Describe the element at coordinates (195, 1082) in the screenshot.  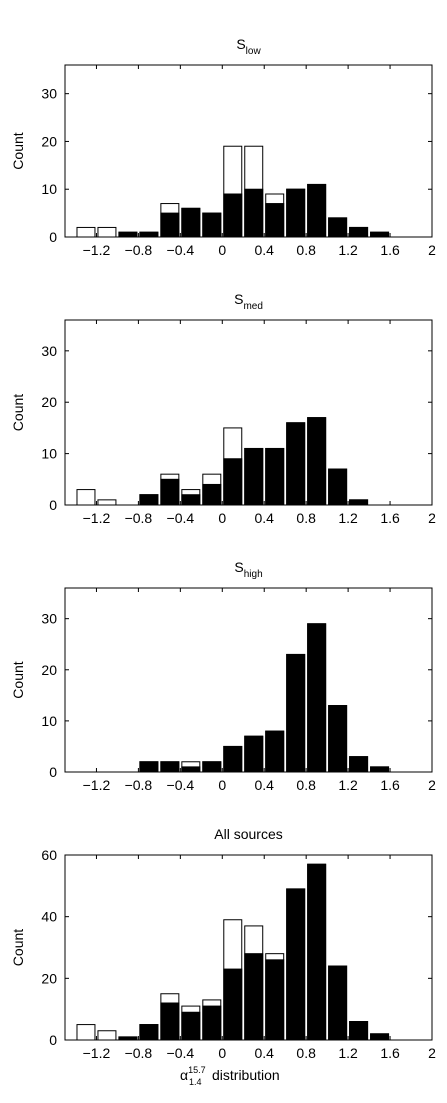
I see `x-axis-label-subscript: 1.4` at that location.